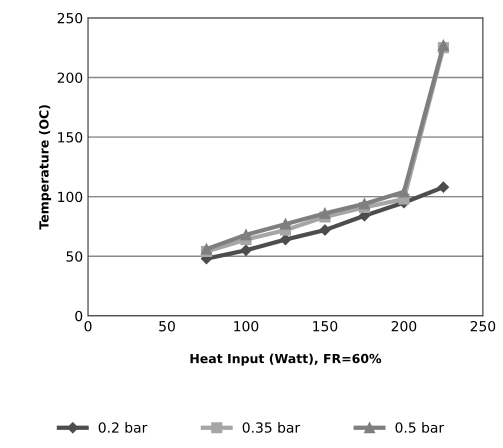 This screenshot has height=448, width=503. Describe the element at coordinates (483, 326) in the screenshot. I see `x-tick-label: 250` at that location.